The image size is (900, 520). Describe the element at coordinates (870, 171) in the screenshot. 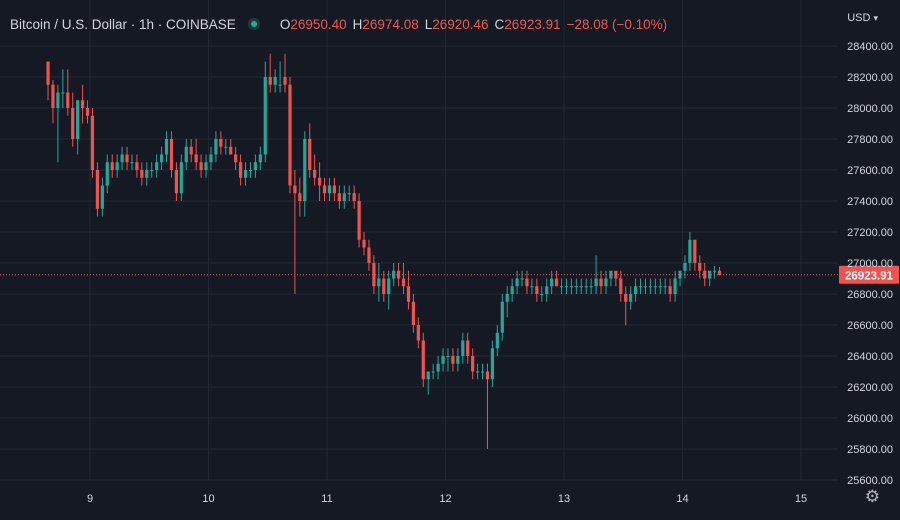

I see `y-tick-label: 27600.00` at that location.